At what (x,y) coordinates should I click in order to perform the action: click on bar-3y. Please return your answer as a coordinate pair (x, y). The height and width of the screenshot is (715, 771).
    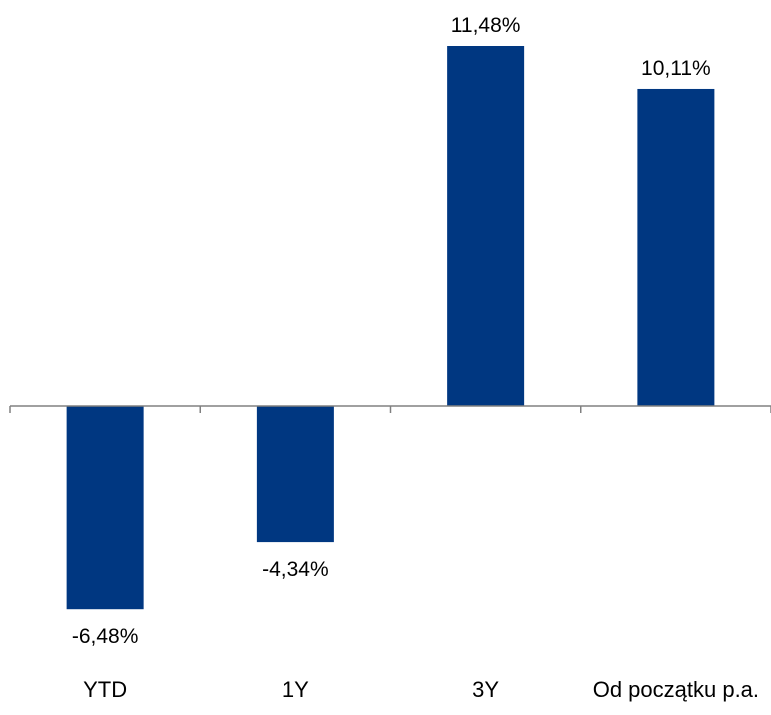
    Looking at the image, I should click on (486, 226).